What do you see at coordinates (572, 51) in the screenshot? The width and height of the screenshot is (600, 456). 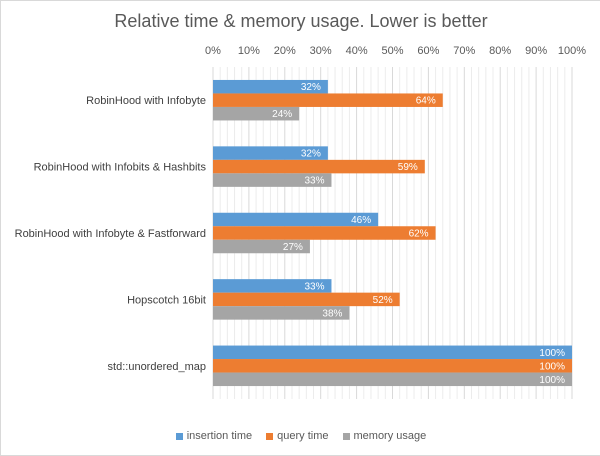 I see `x-tick-label: 100%` at bounding box center [572, 51].